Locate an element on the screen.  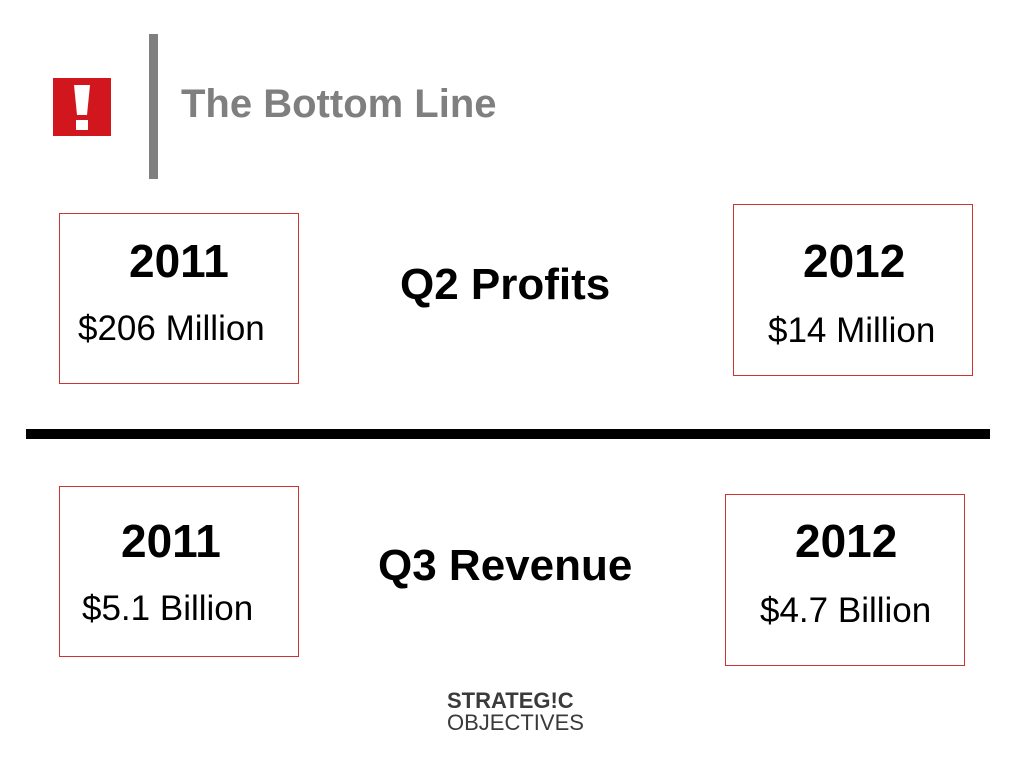
alert-badge is located at coordinates (82, 107).